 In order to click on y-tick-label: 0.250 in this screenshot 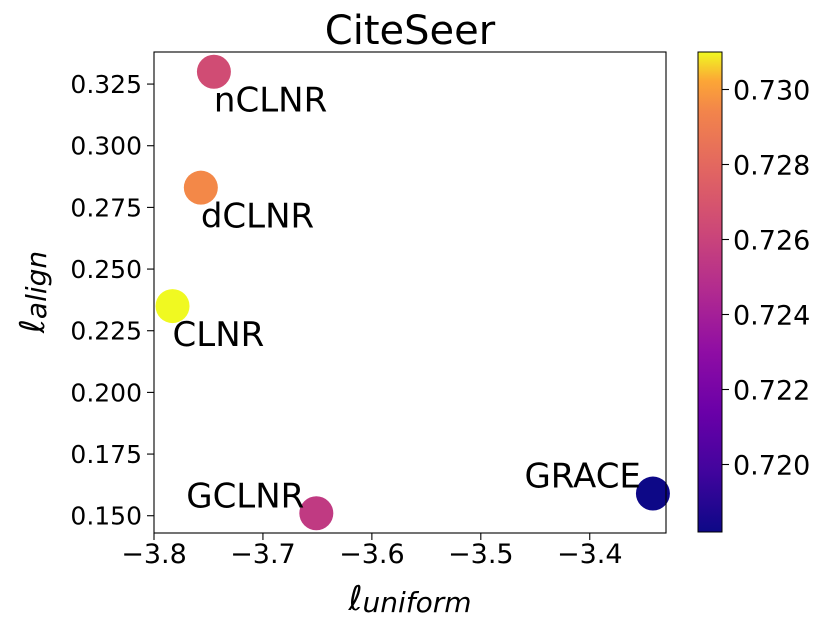, I will do `click(106, 269)`.